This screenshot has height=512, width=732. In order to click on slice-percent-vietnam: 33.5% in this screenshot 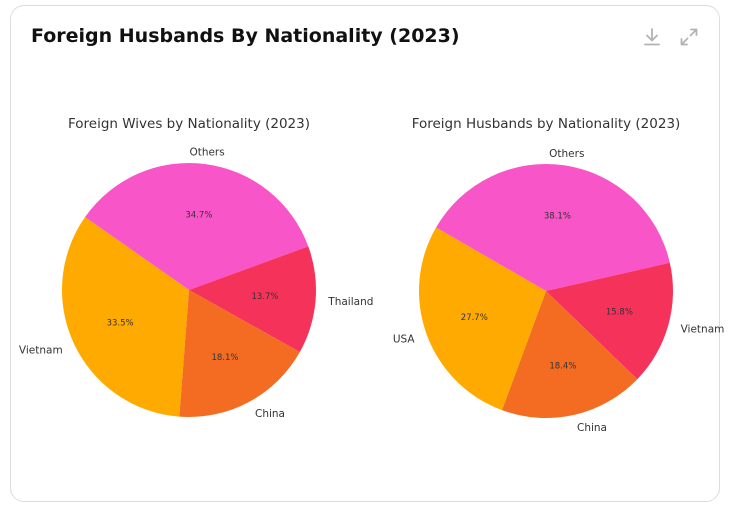, I will do `click(120, 324)`.